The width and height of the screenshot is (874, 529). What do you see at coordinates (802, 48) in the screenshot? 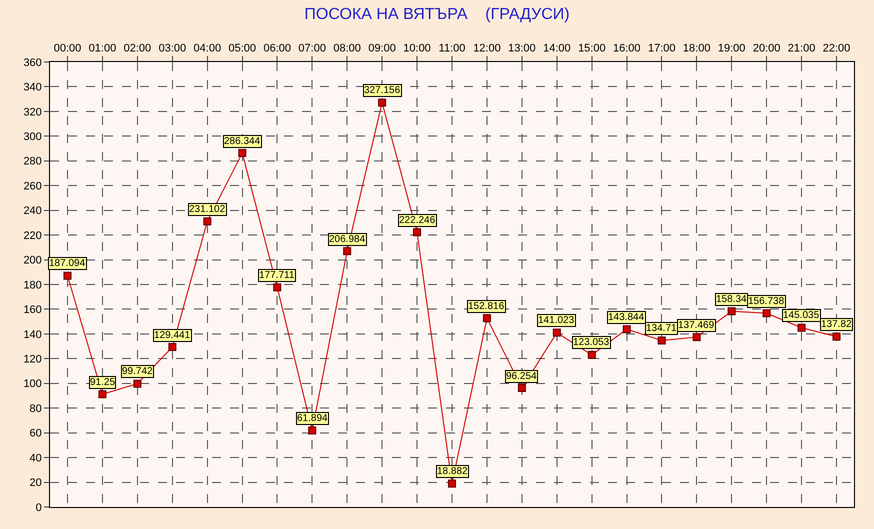
I see `x-tick-label: 21:00` at bounding box center [802, 48].